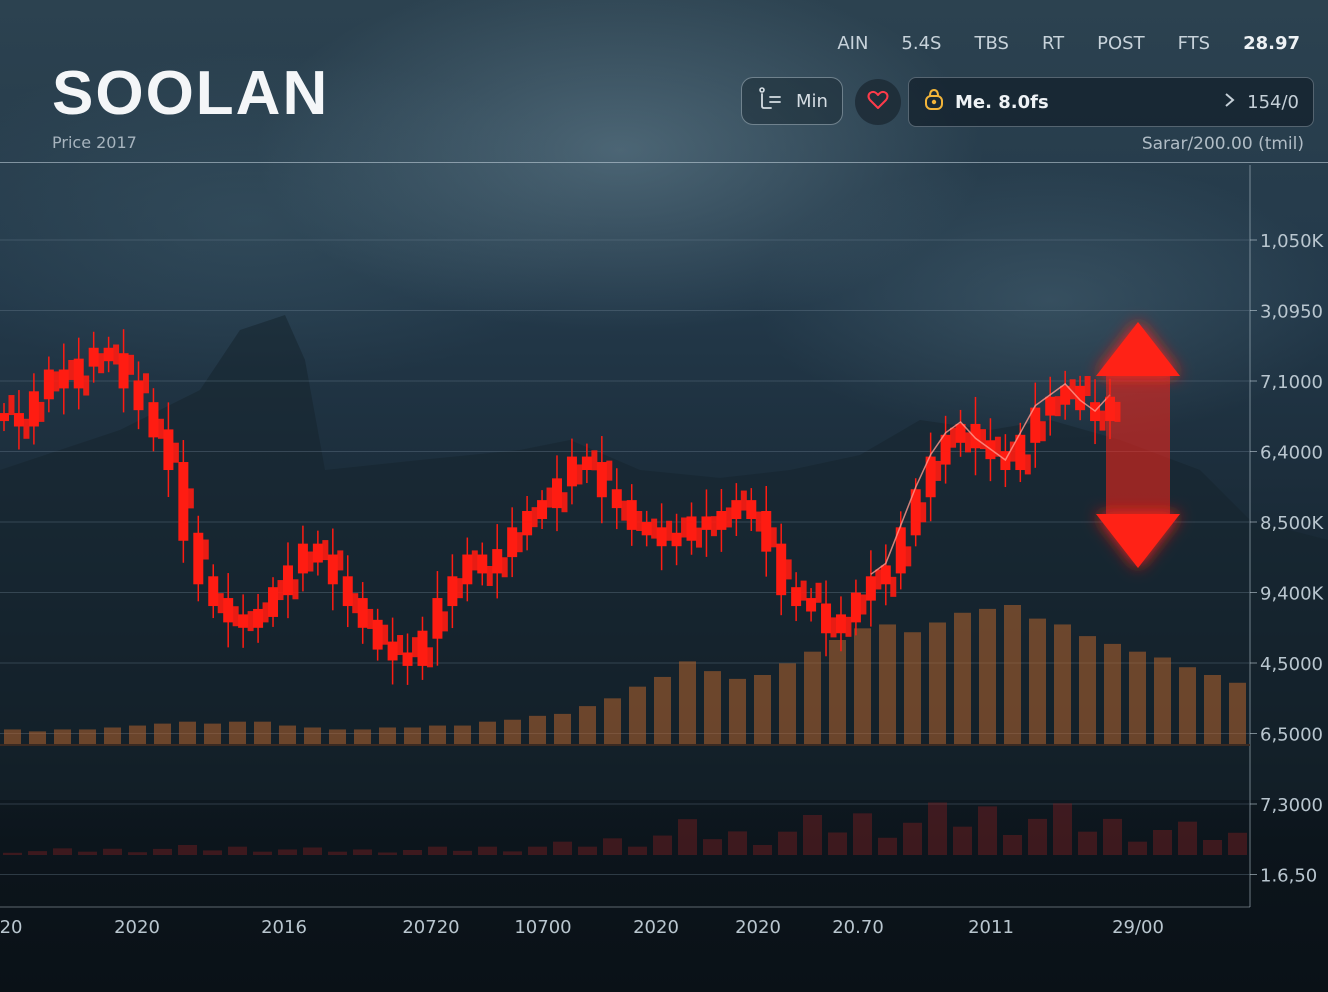 The height and width of the screenshot is (992, 1328). I want to click on nav-item-rt: RT, so click(1053, 43).